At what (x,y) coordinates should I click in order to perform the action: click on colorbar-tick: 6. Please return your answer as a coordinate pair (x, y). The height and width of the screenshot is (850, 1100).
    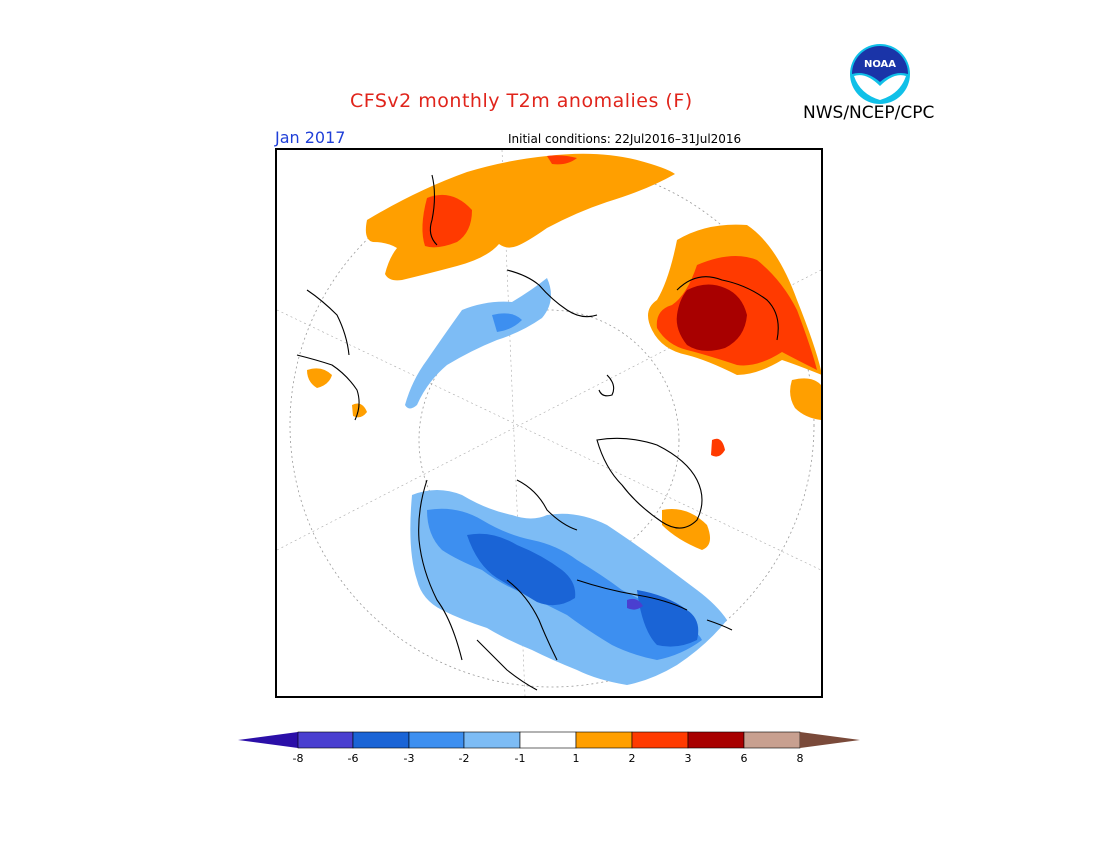
    Looking at the image, I should click on (744, 758).